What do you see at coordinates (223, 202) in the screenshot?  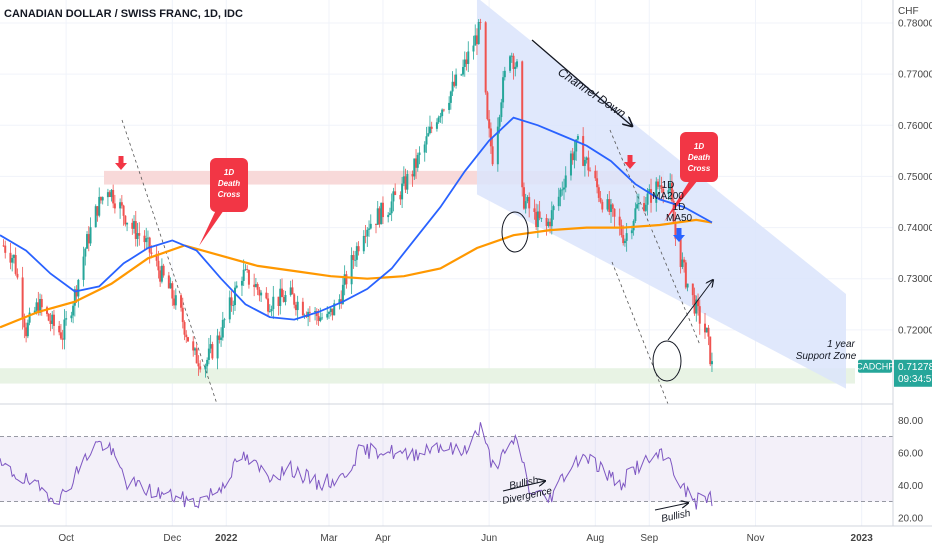 I see `death-cross-callout-1: 1D Death Cross` at bounding box center [223, 202].